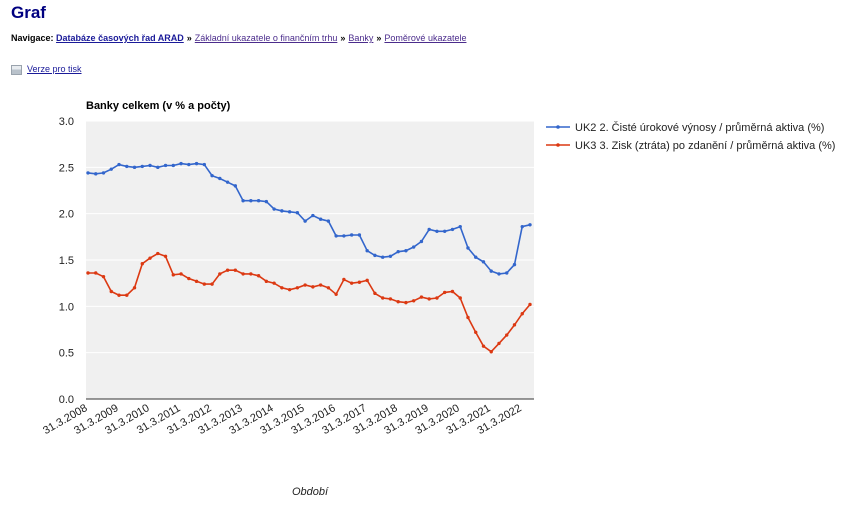  What do you see at coordinates (266, 38) in the screenshot?
I see `breadcrumb-link-zakladni-ukazatele: Základní ukazatele o finančním trhu` at bounding box center [266, 38].